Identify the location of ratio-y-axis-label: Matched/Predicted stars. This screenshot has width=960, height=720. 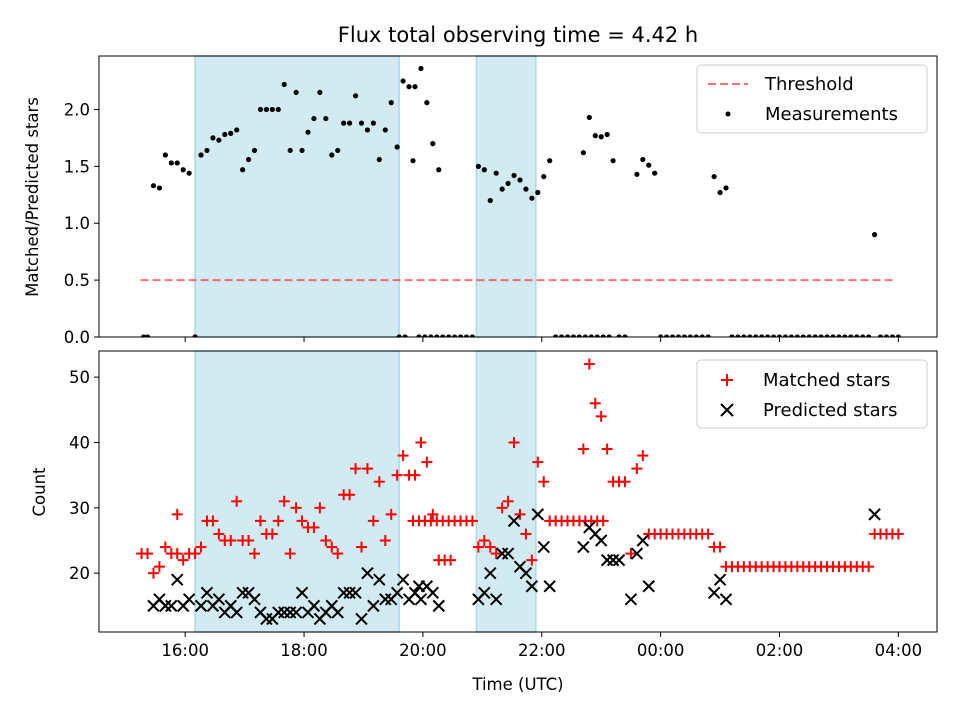
(32, 197).